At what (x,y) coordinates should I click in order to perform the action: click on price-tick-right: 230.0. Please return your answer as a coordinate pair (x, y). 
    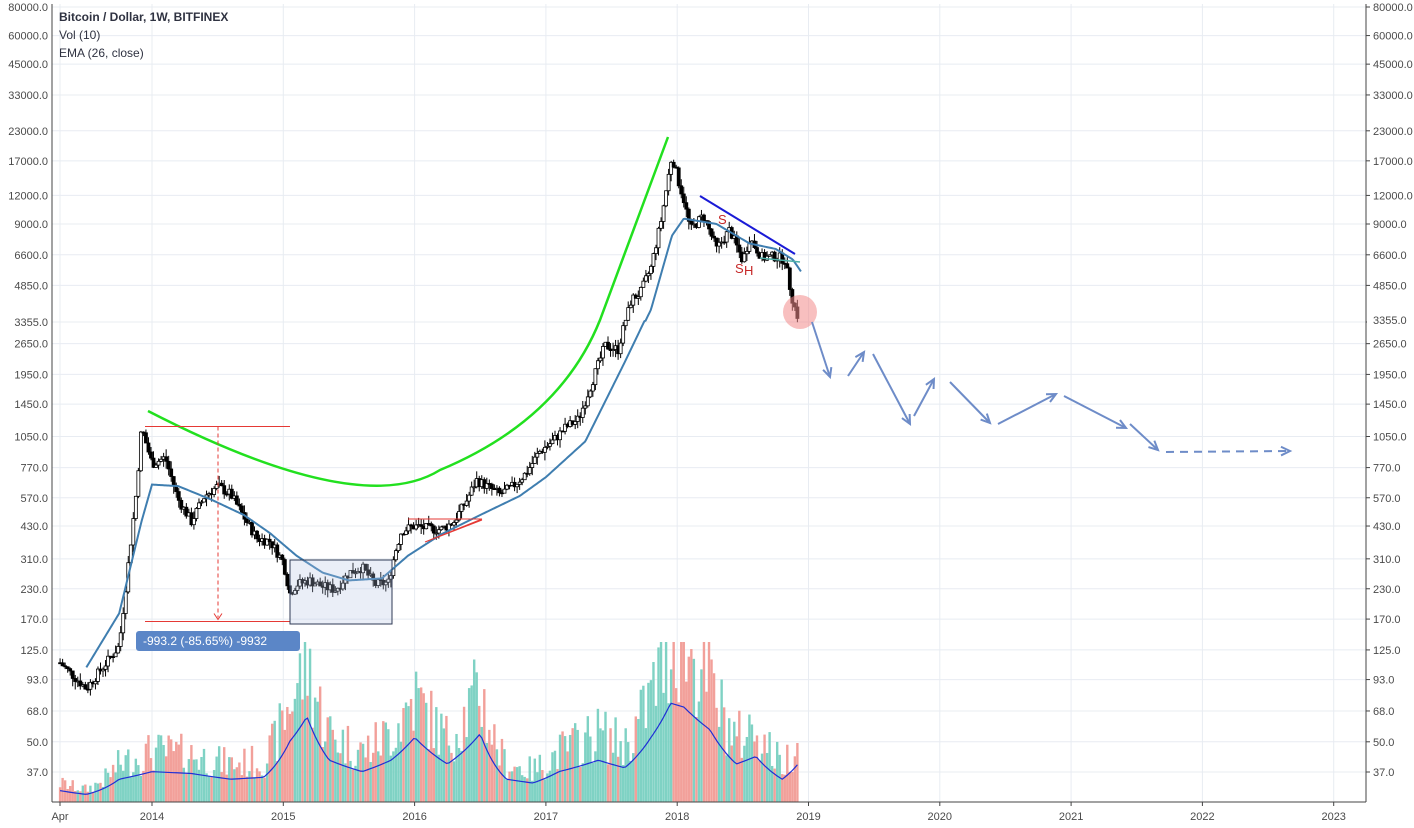
    Looking at the image, I should click on (1387, 590).